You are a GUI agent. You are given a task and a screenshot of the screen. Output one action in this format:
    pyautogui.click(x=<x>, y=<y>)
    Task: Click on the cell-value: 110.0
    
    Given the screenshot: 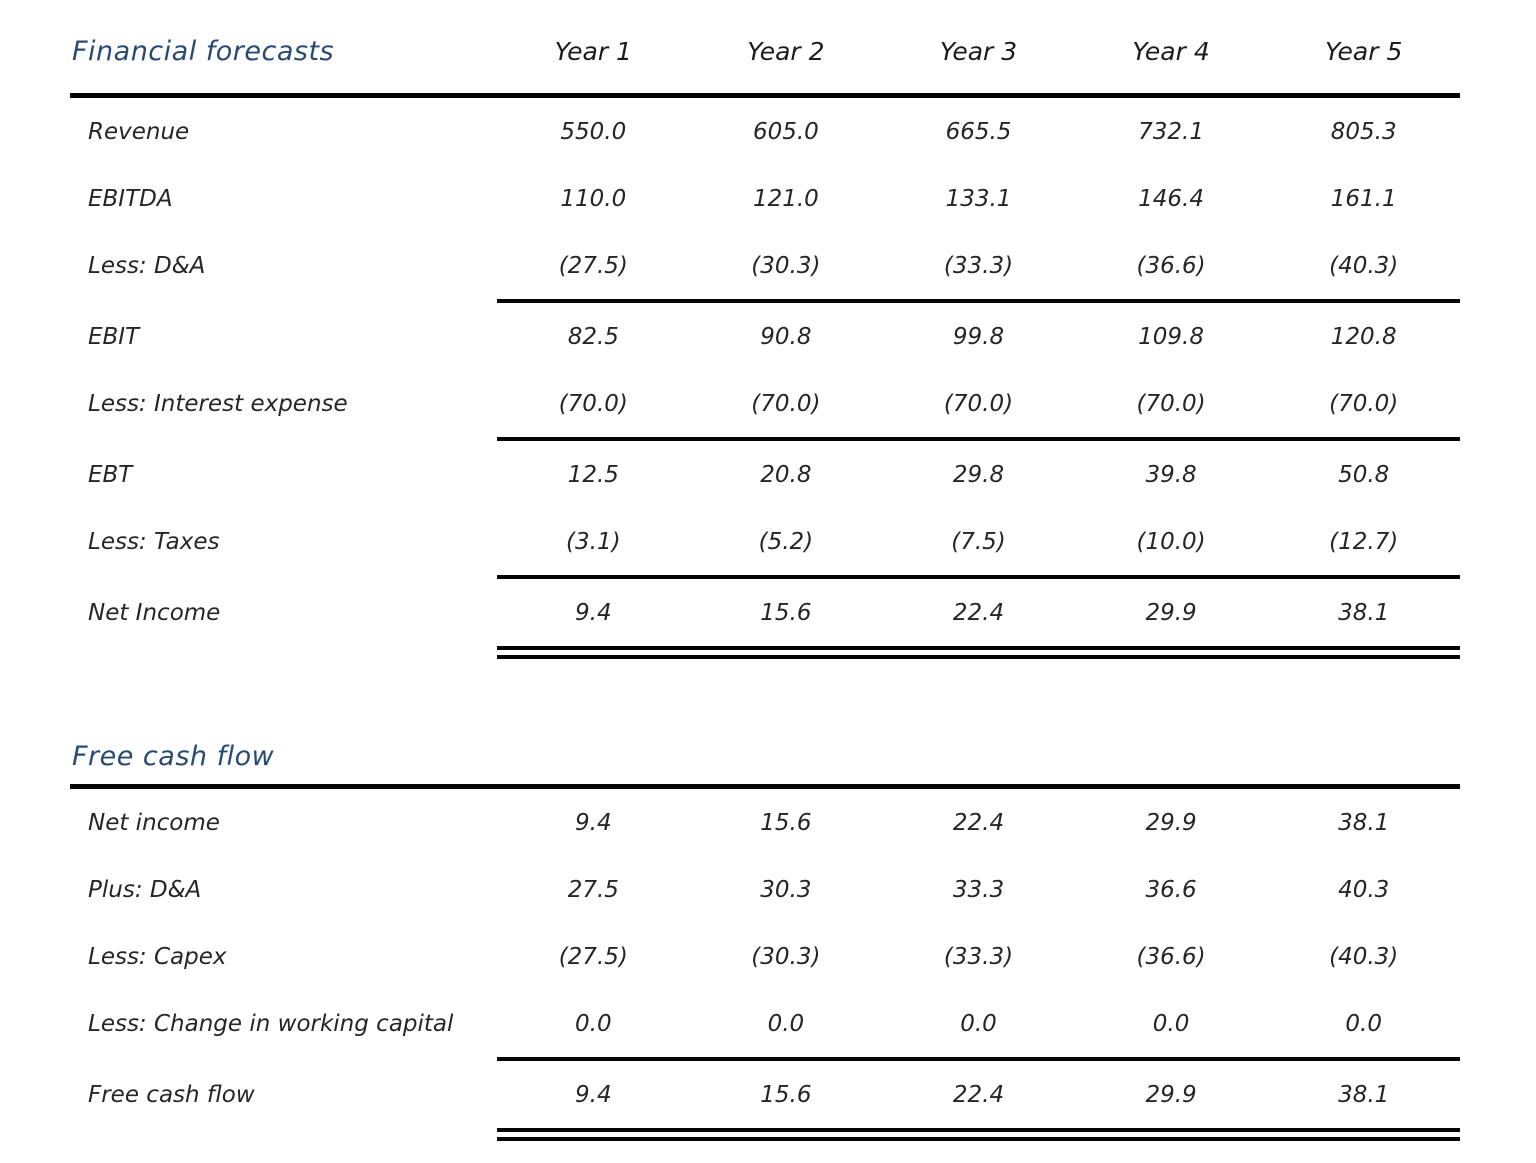 What is the action you would take?
    pyautogui.click(x=593, y=198)
    